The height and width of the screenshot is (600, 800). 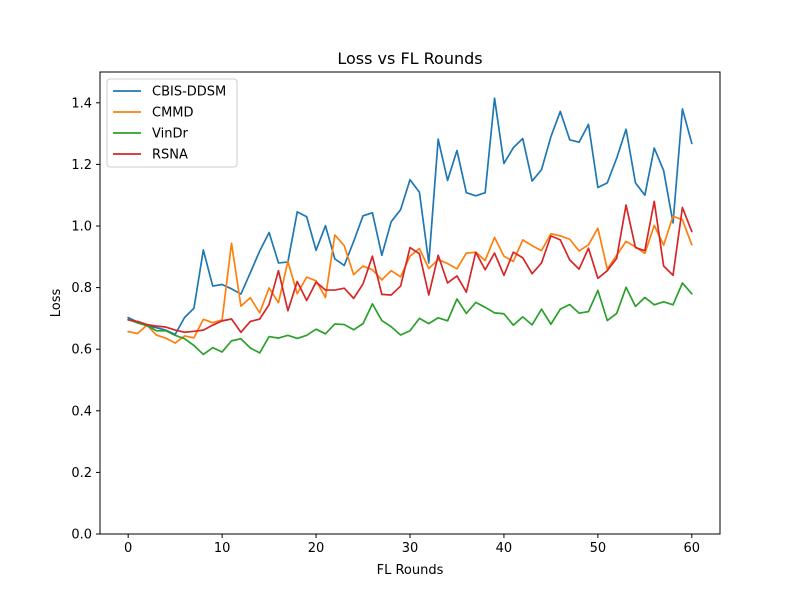 What do you see at coordinates (81, 473) in the screenshot?
I see `y-tick-label: 0.2` at bounding box center [81, 473].